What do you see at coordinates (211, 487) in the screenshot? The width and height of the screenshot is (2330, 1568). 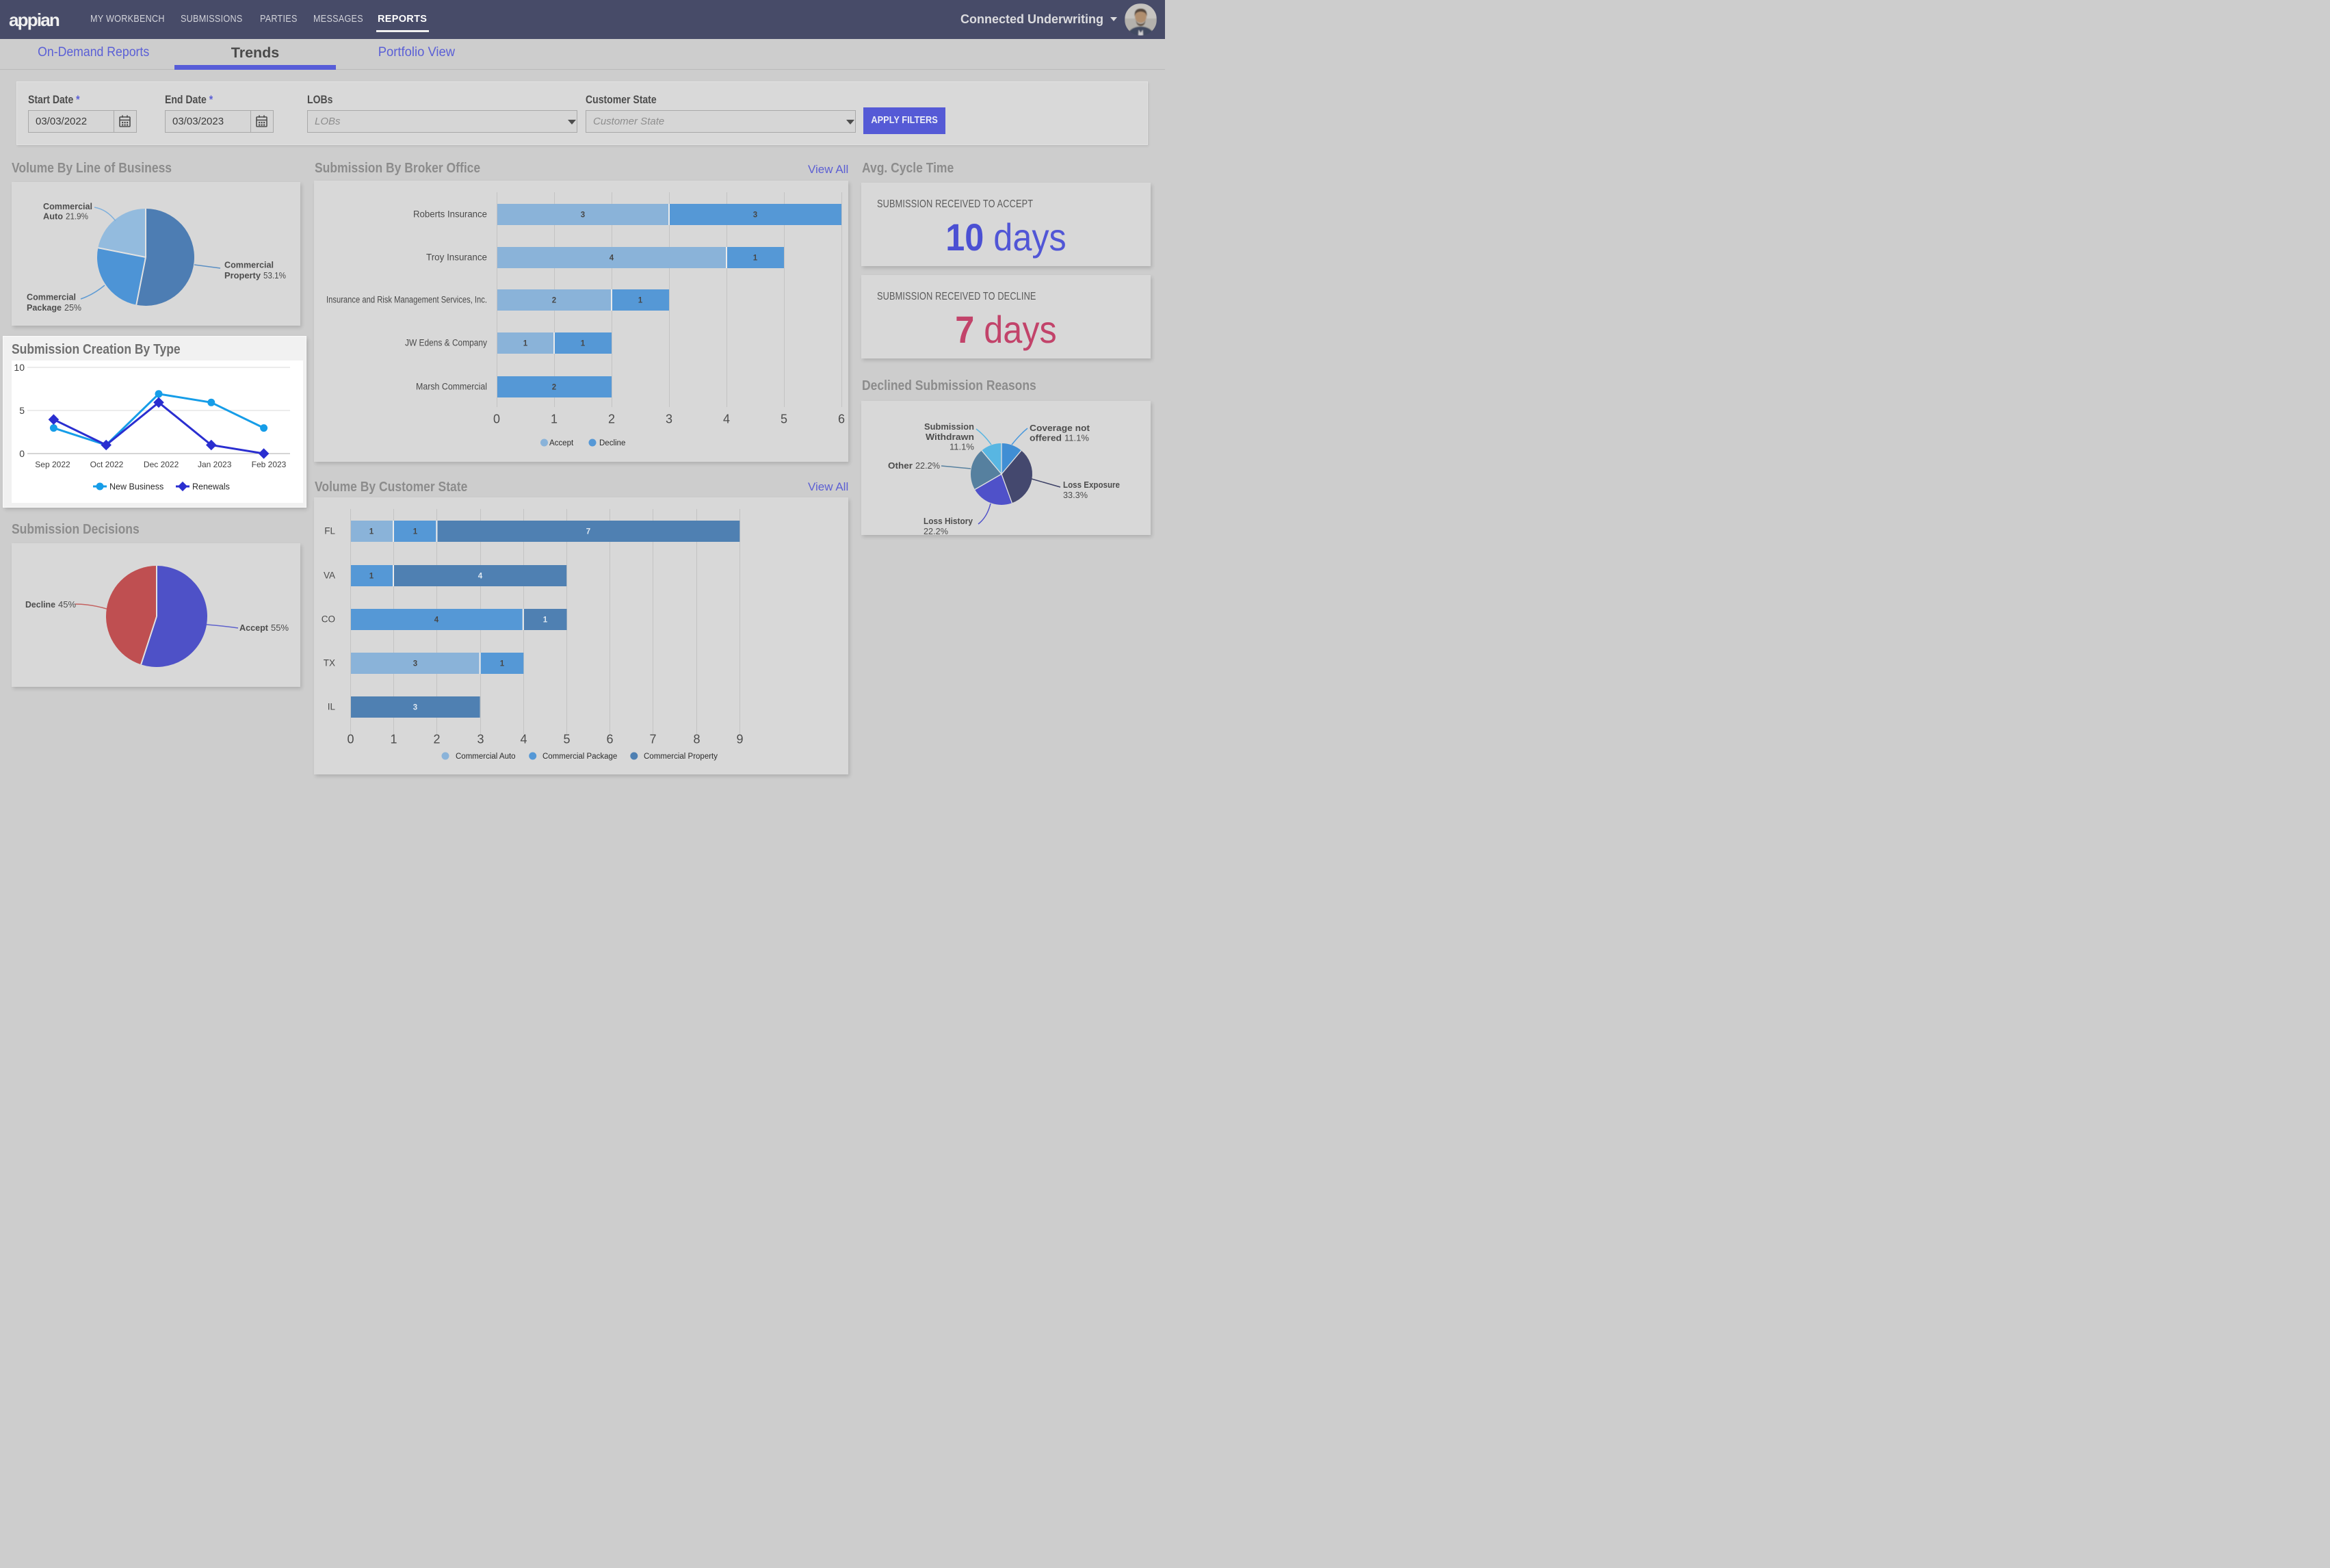 I see `svg-text: Renewals` at bounding box center [211, 487].